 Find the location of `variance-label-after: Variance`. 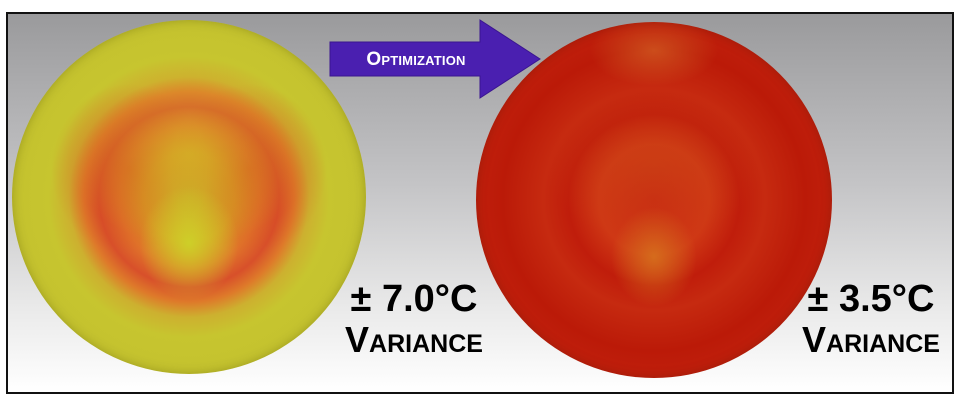

variance-label-after: Variance is located at coordinates (871, 339).